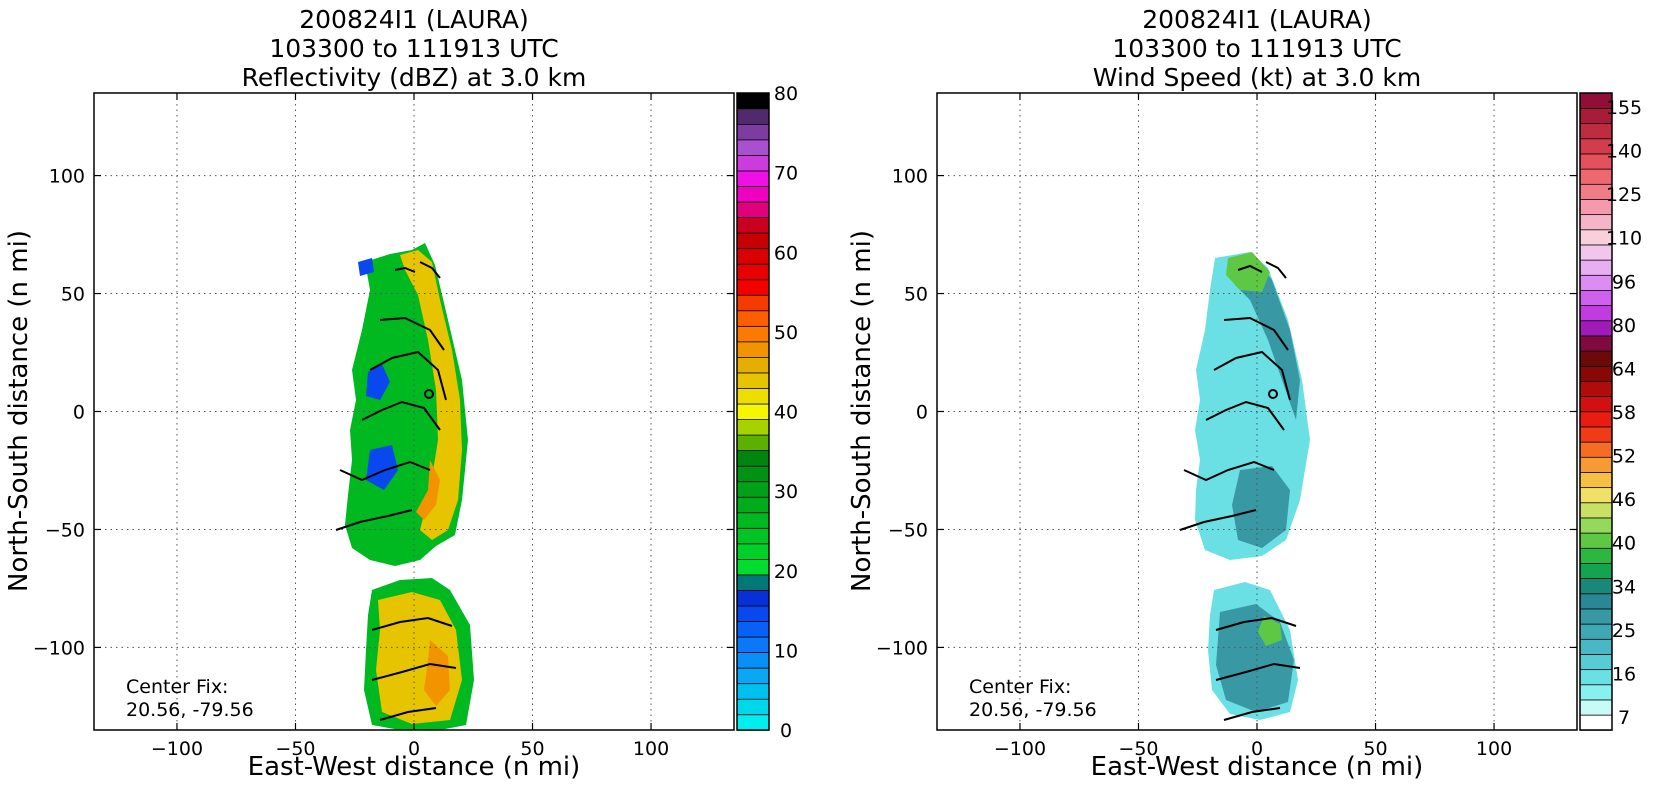 The image size is (1654, 791). I want to click on reflectivity-colorbar: 0 10 20 30 40 50 60 70 80, so click(767, 412).